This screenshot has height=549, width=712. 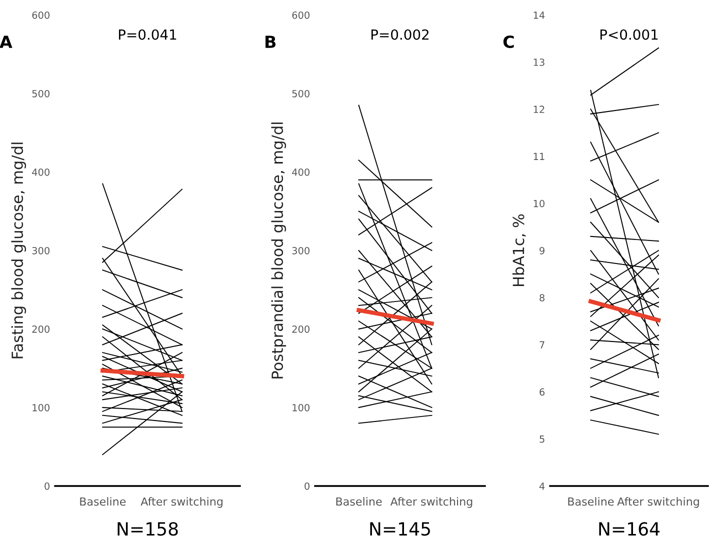 I want to click on y-tick-label: 10, so click(x=539, y=204).